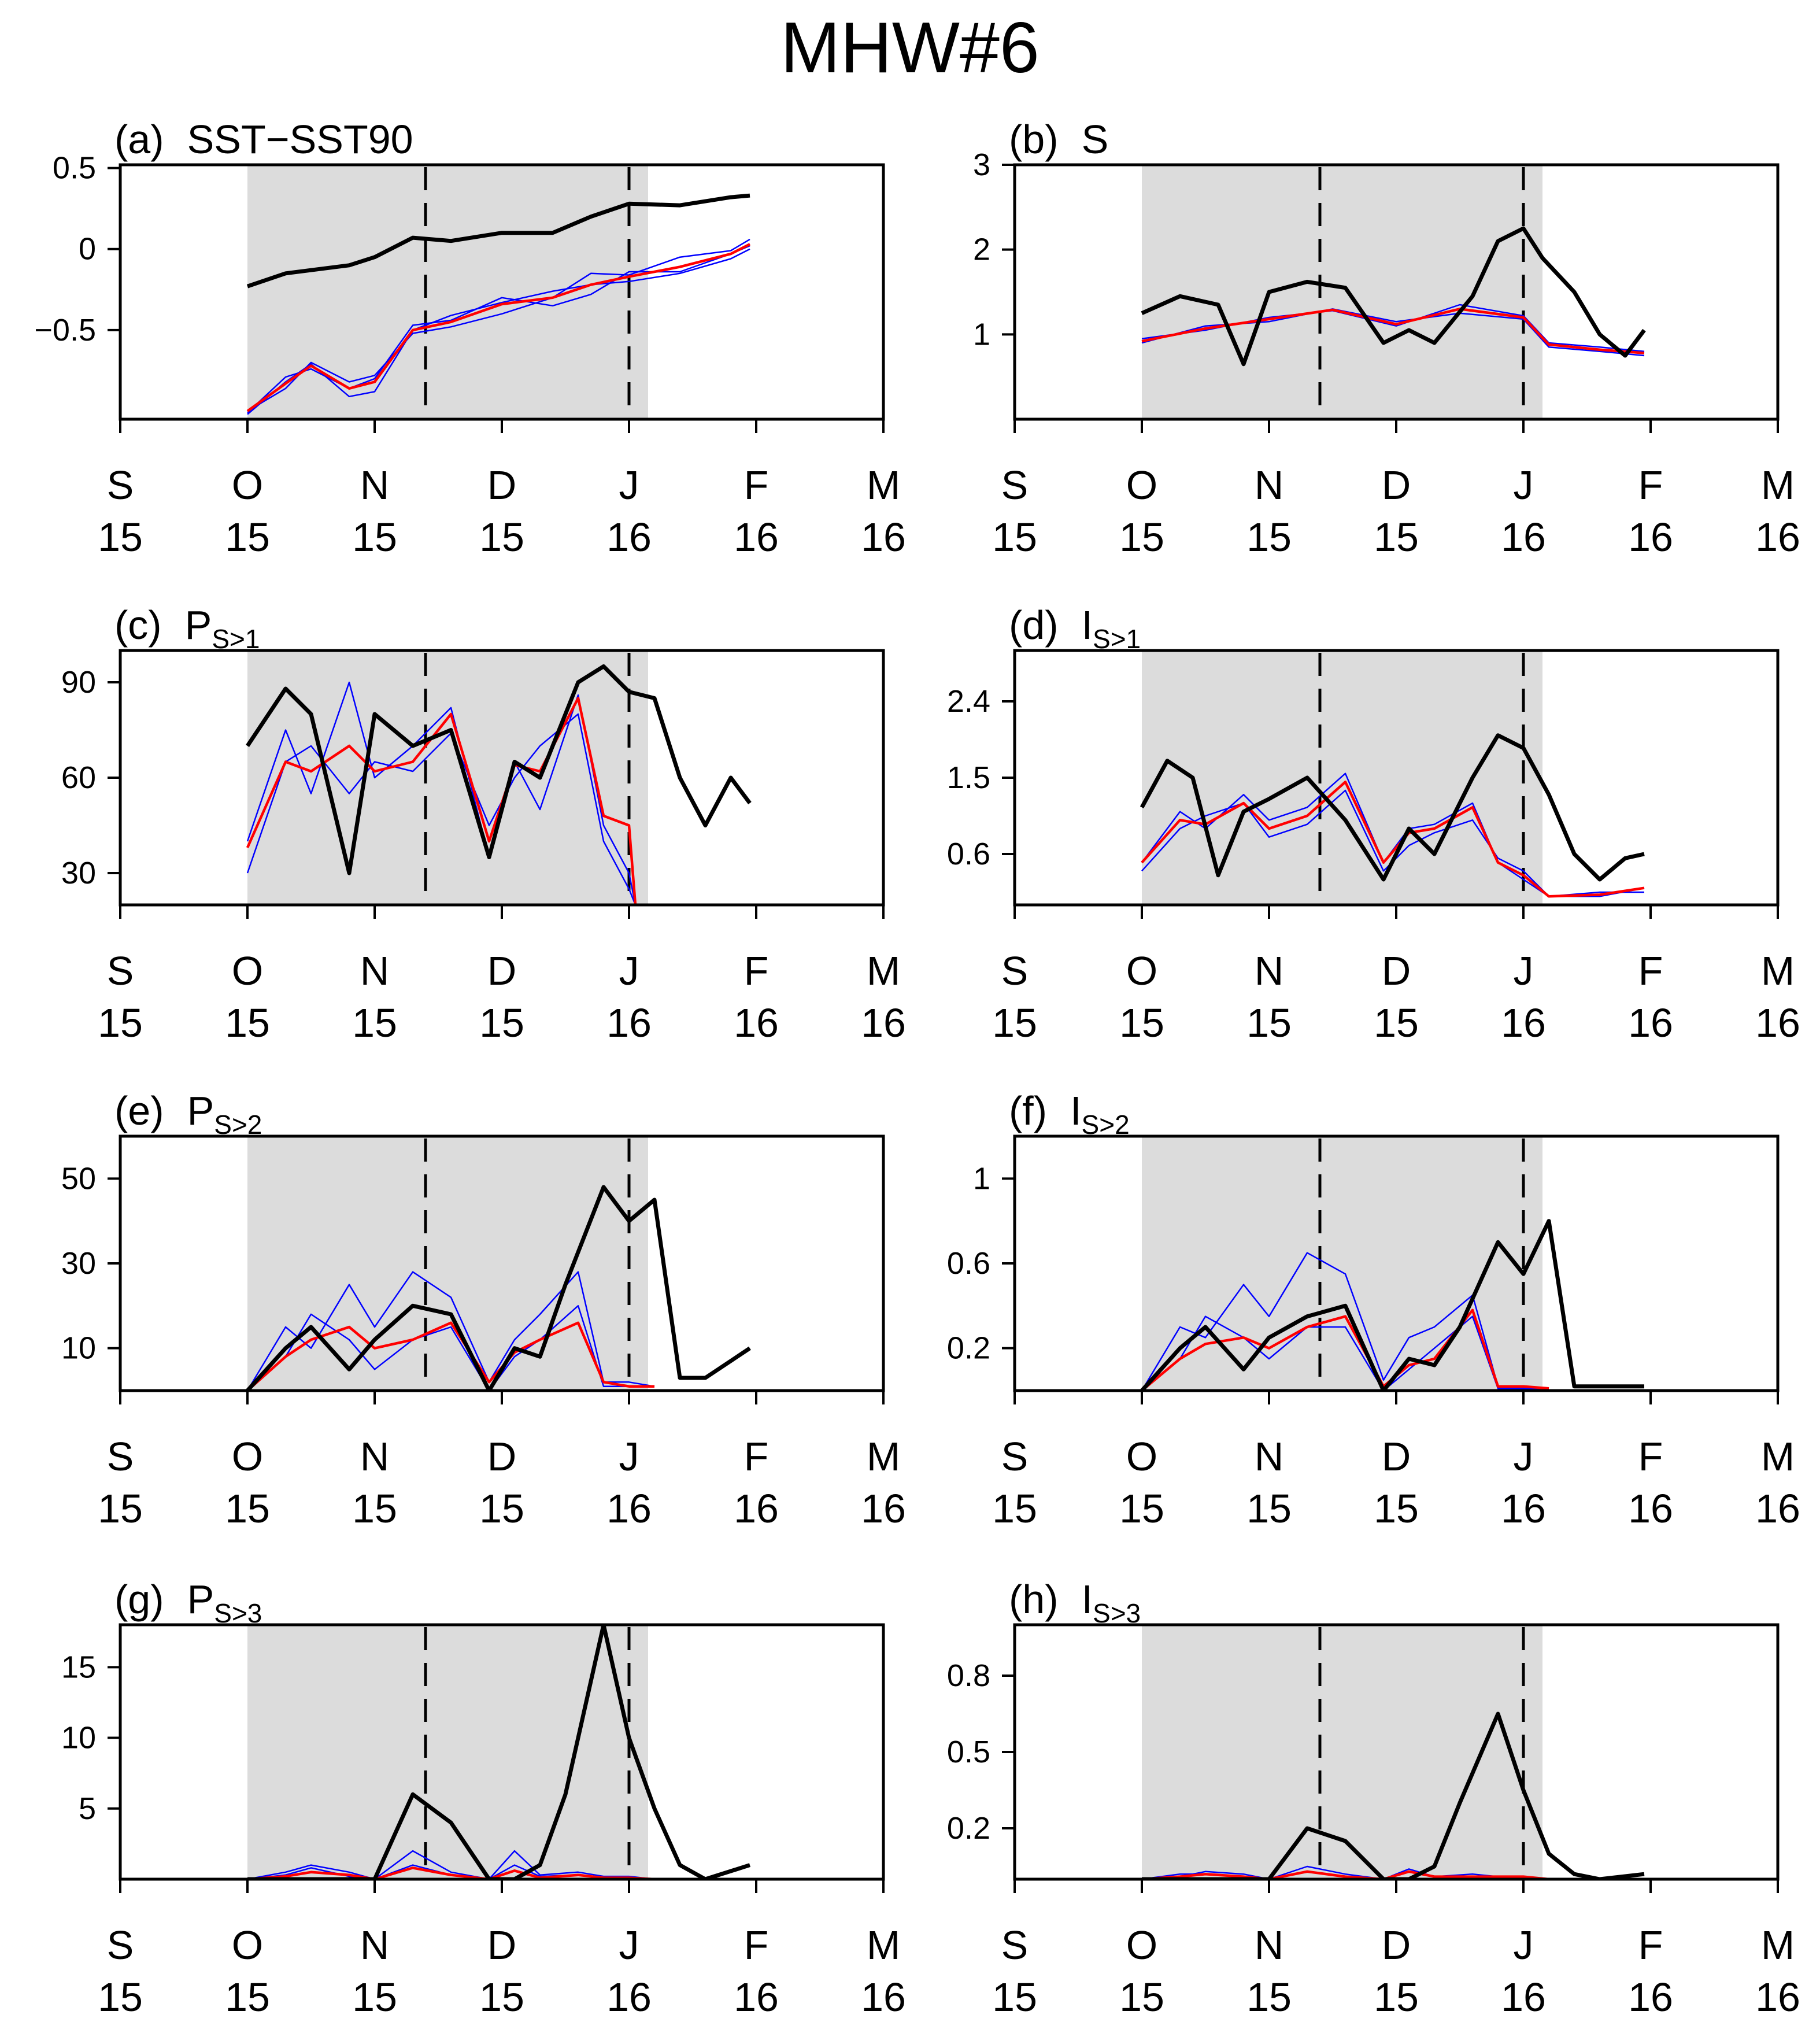 This screenshot has width=1820, height=2022. Describe the element at coordinates (139, 1600) in the screenshot. I see `panel-tag: (g)` at that location.